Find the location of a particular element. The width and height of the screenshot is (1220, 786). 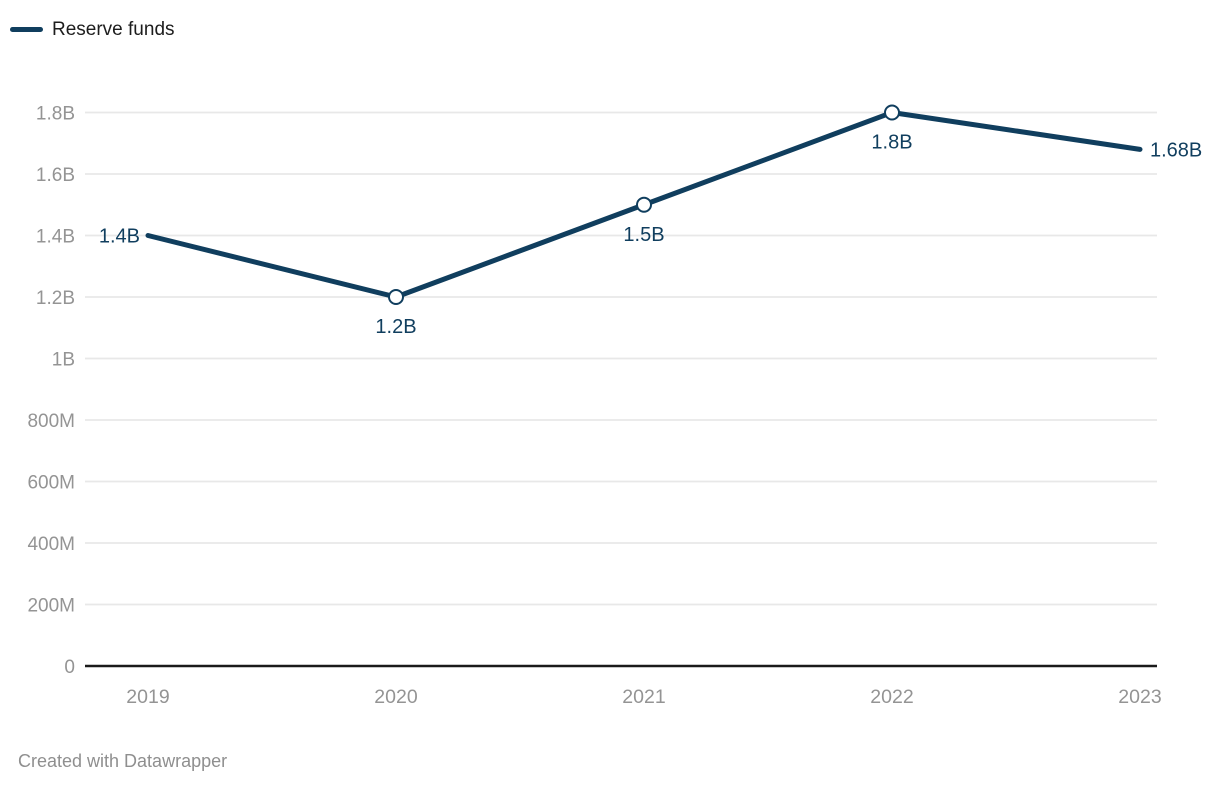

y-axis-tick-label: 800M is located at coordinates (51, 421).